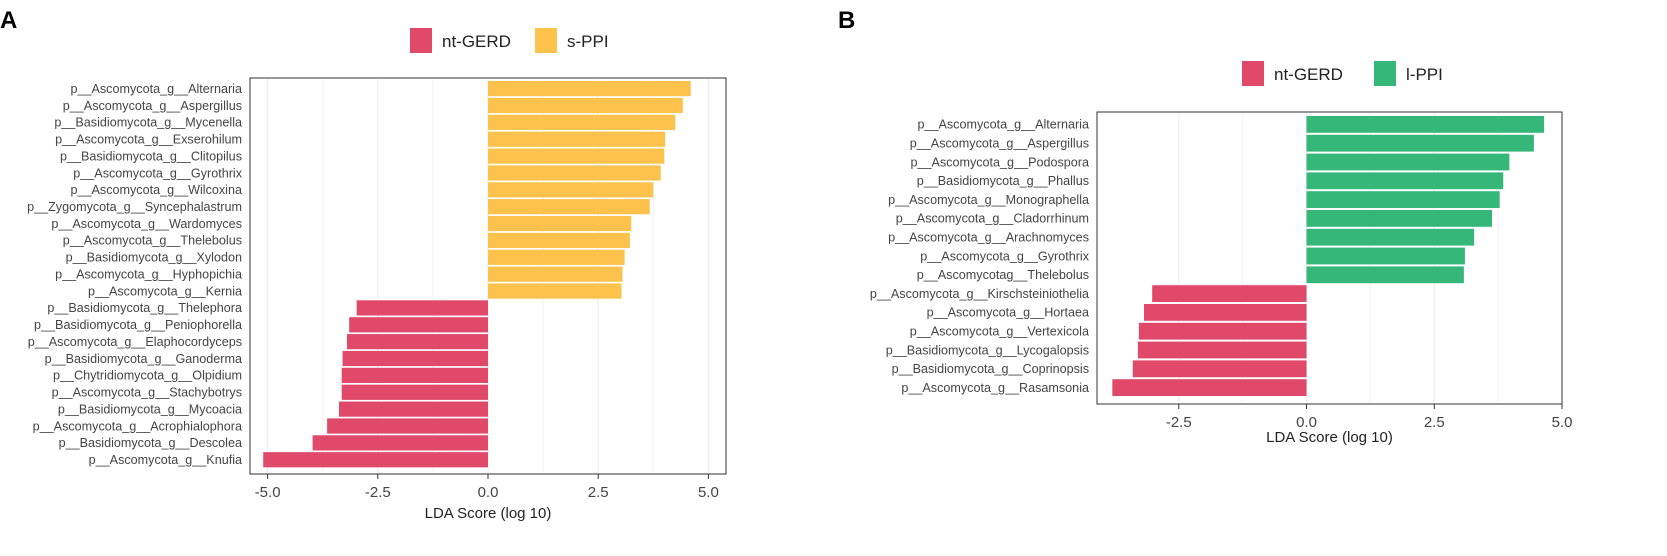  Describe the element at coordinates (992, 219) in the screenshot. I see `category-label: p__Ascomycota_g__Cladorrhinum` at that location.